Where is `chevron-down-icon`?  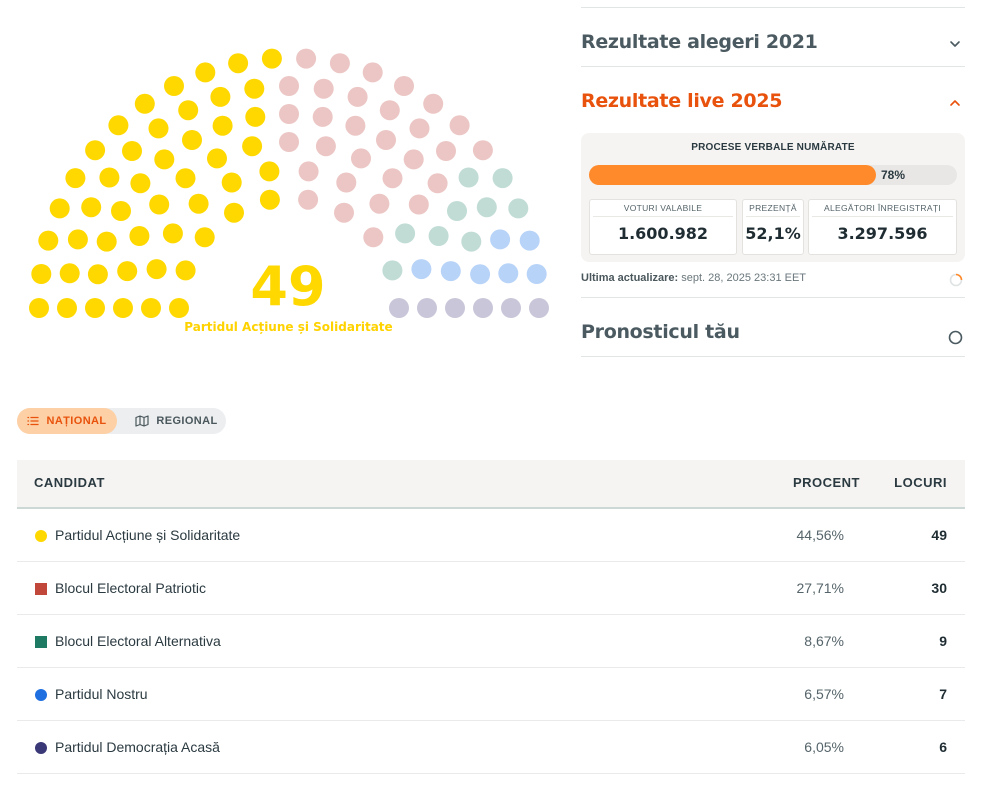
chevron-down-icon is located at coordinates (955, 44).